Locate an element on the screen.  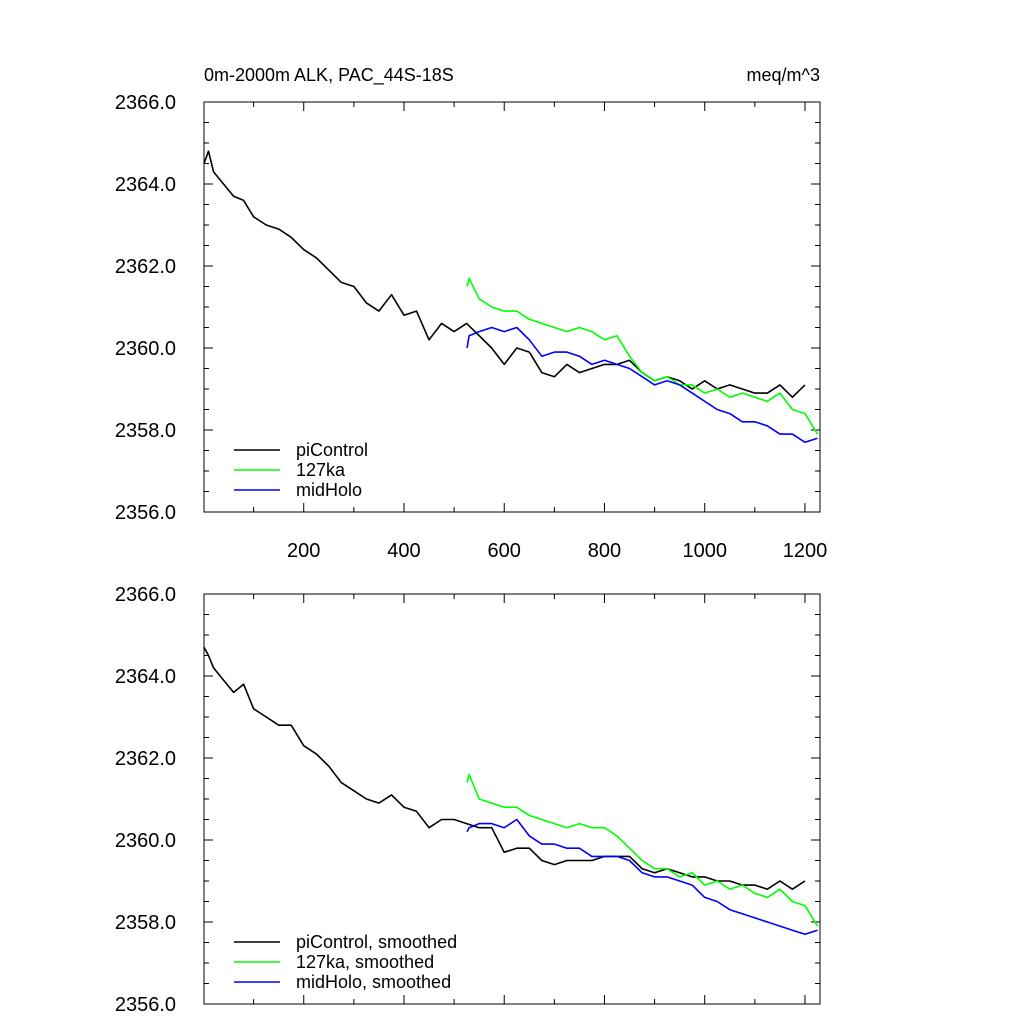
x-tick-label: 800 is located at coordinates (604, 551).